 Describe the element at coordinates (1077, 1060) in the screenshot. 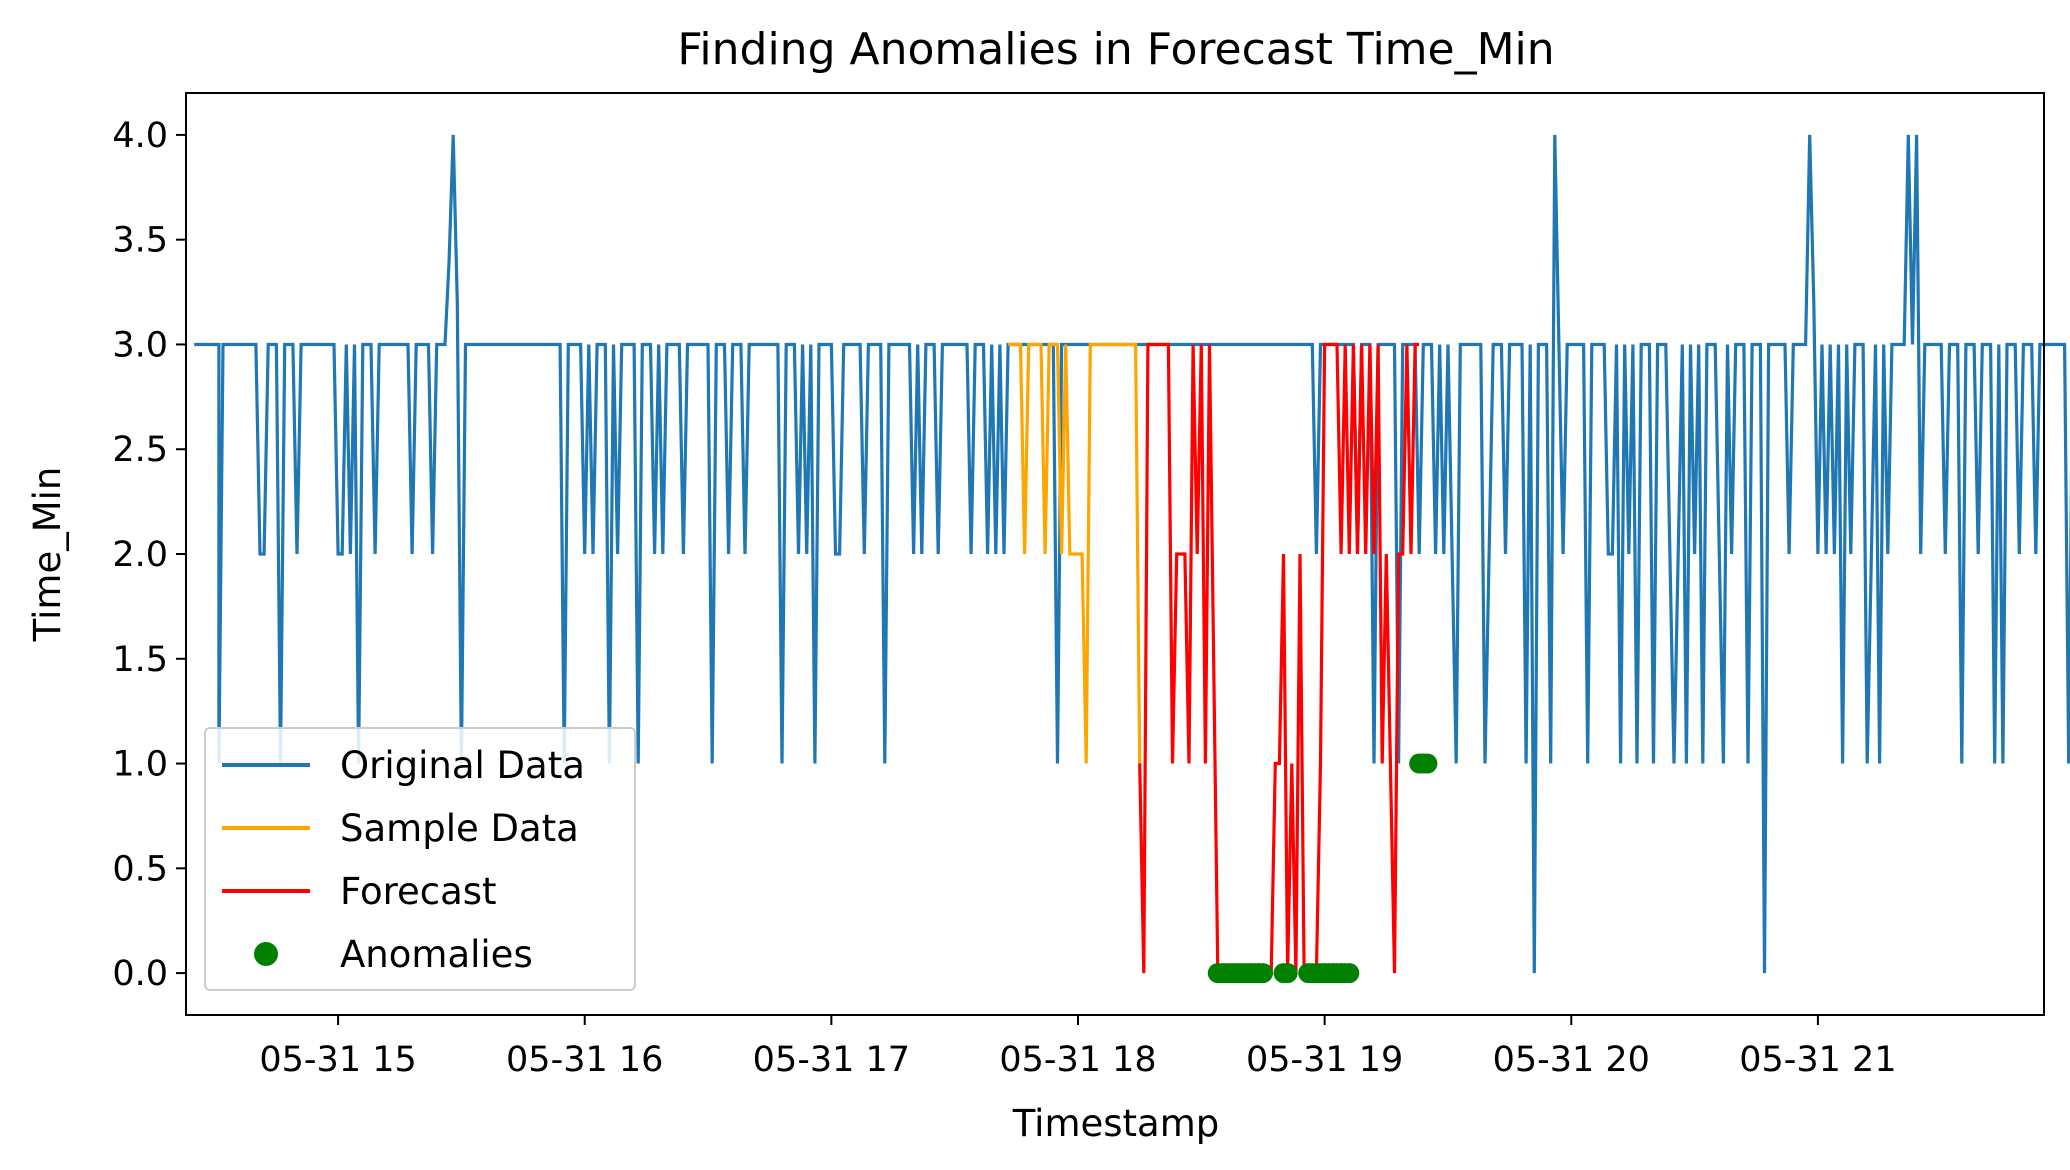

I see `x-tick-label: 05-31 18` at that location.